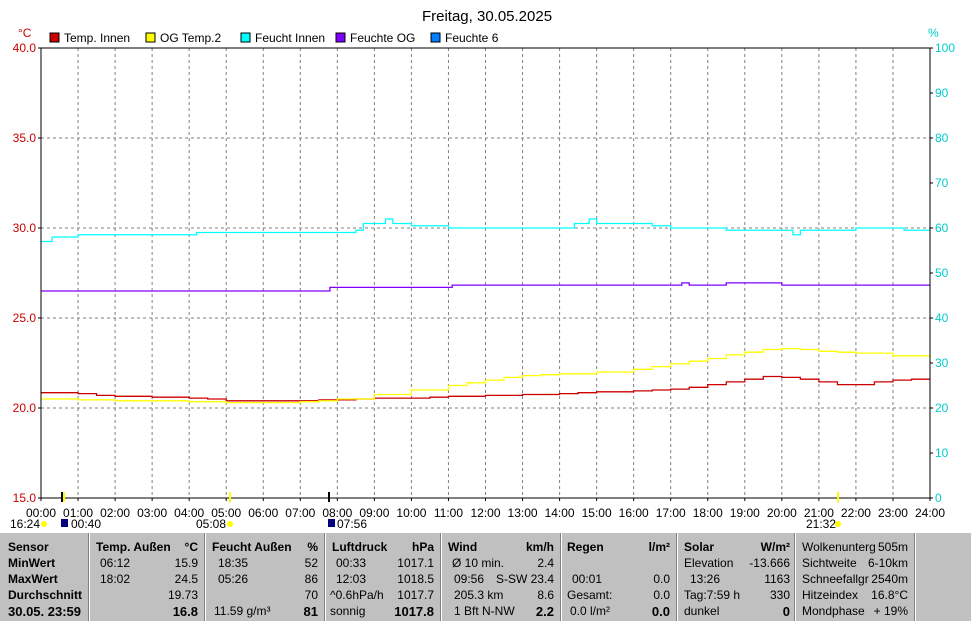 Image resolution: width=971 pixels, height=621 pixels. I want to click on x-tick-label: 15:00, so click(597, 513).